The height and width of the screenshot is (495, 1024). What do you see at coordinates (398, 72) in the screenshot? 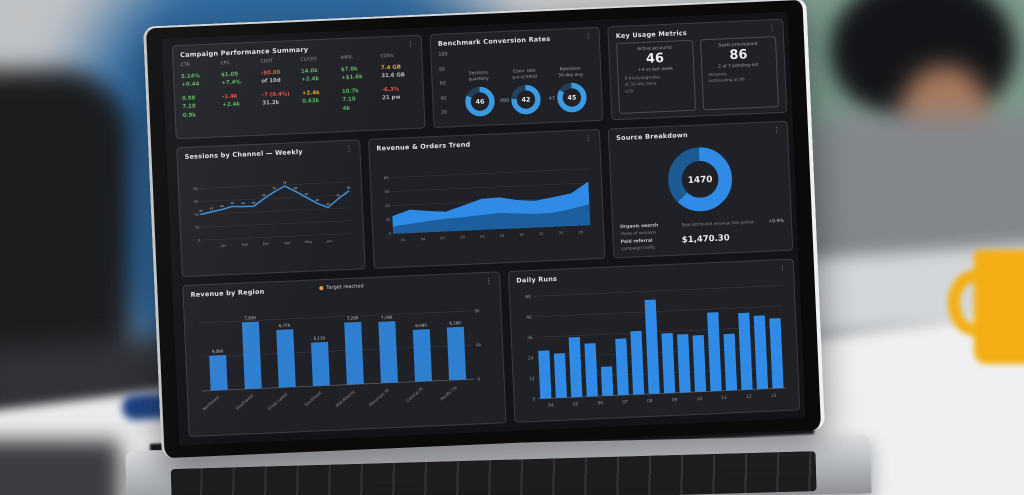
I see `metric-cell: 7.4 GB 31.6 GB` at bounding box center [398, 72].